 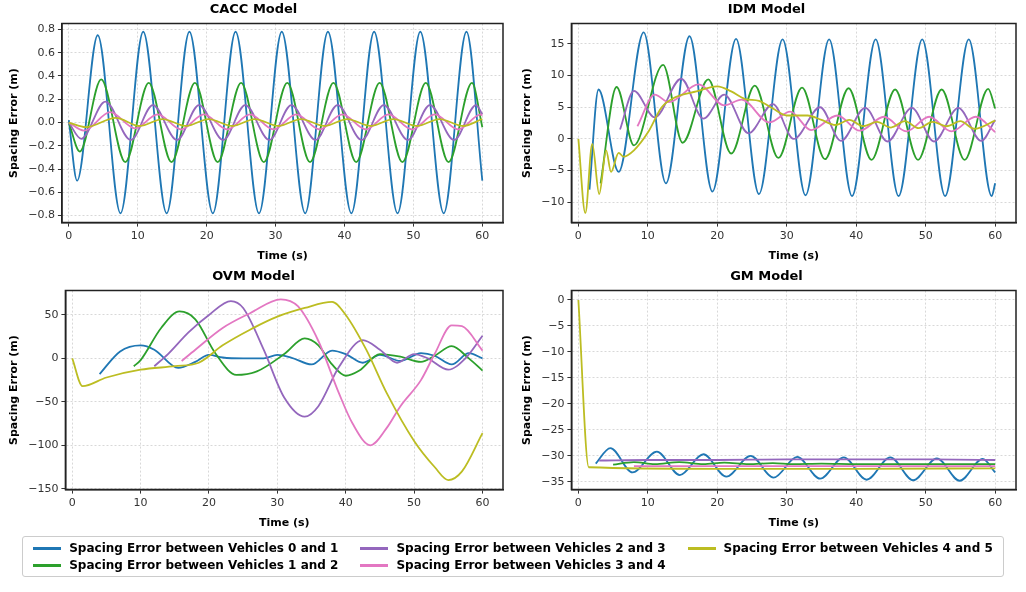 What do you see at coordinates (766, 276) in the screenshot?
I see `chart-title: GM Model` at bounding box center [766, 276].